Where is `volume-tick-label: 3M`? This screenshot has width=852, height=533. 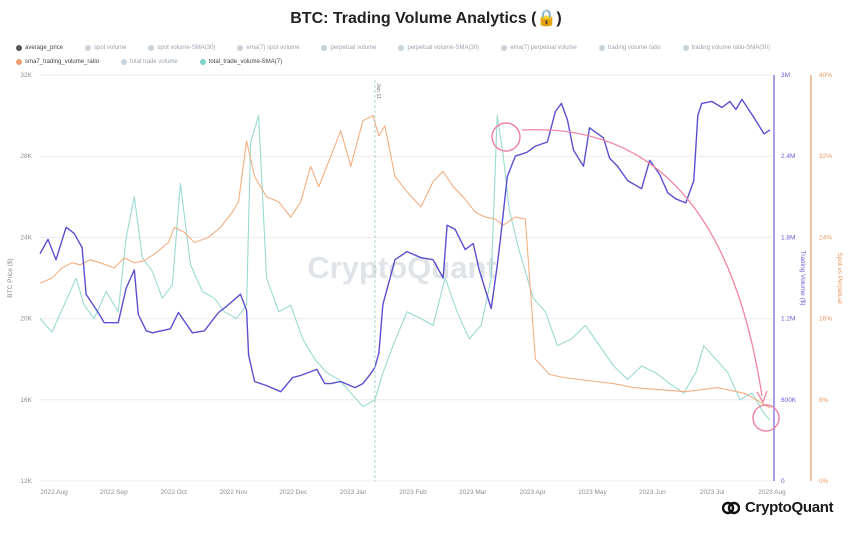 volume-tick-label: 3M is located at coordinates (785, 75).